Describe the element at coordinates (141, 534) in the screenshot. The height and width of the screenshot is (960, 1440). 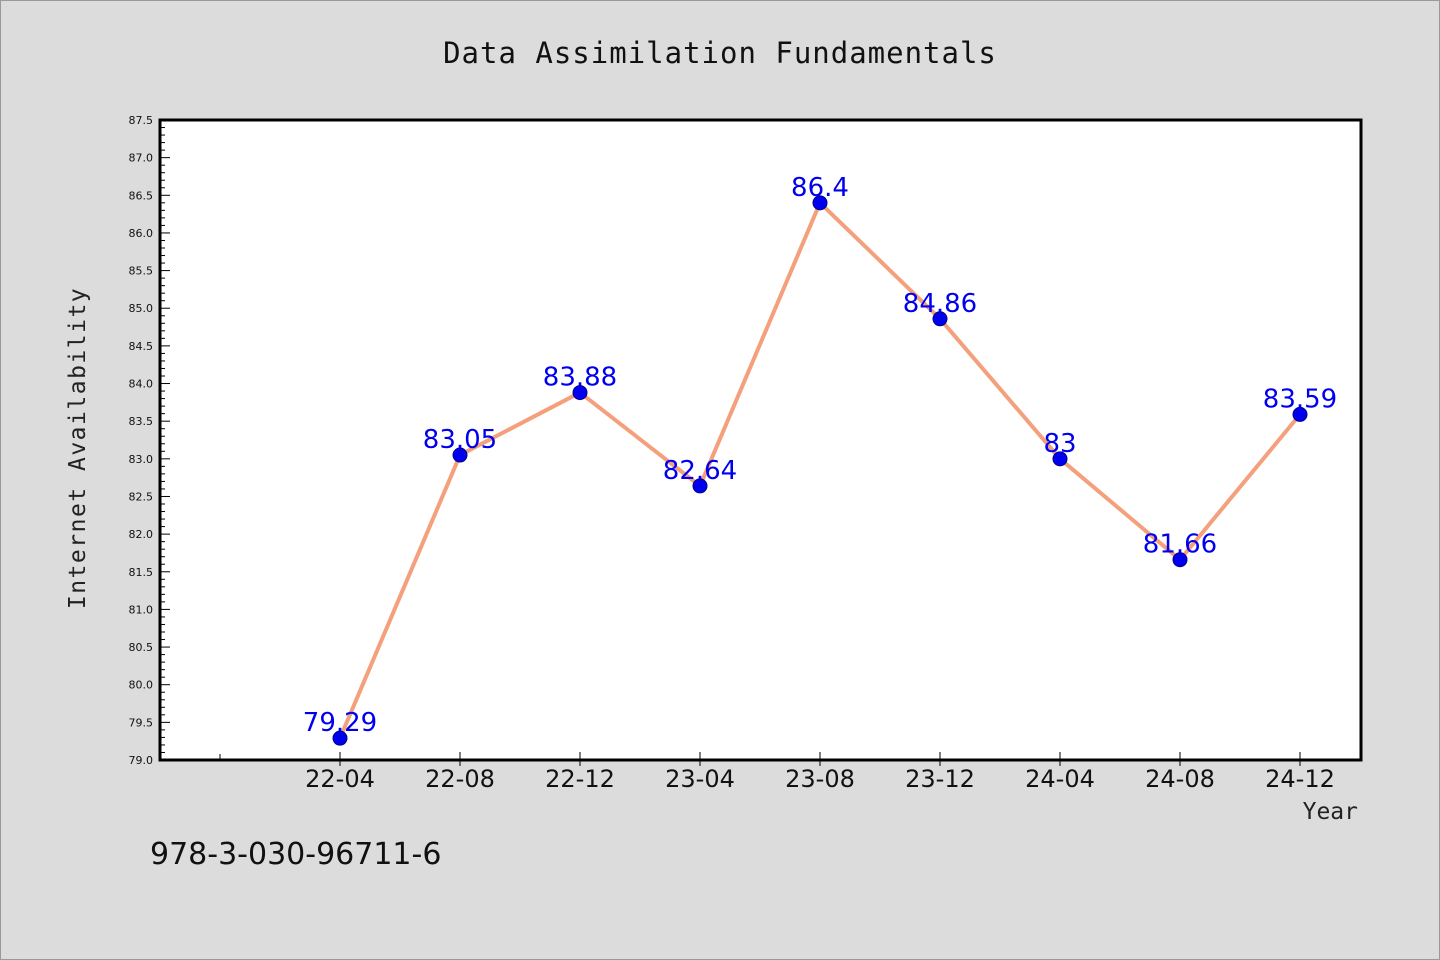
I see `y-tick-label: 82.0` at that location.